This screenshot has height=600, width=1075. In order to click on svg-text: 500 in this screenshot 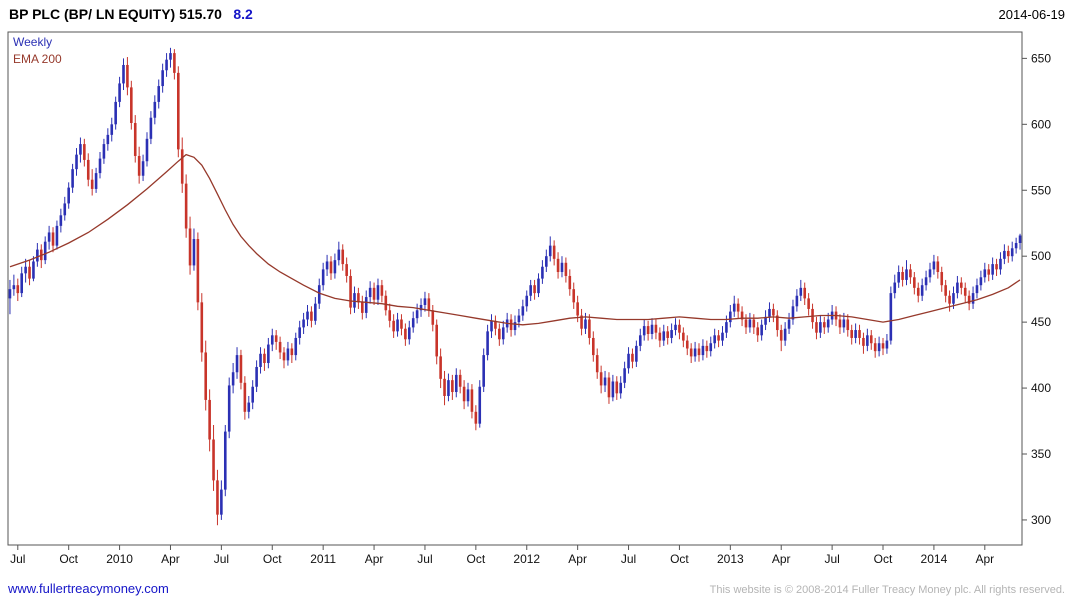, I will do `click(1041, 256)`.